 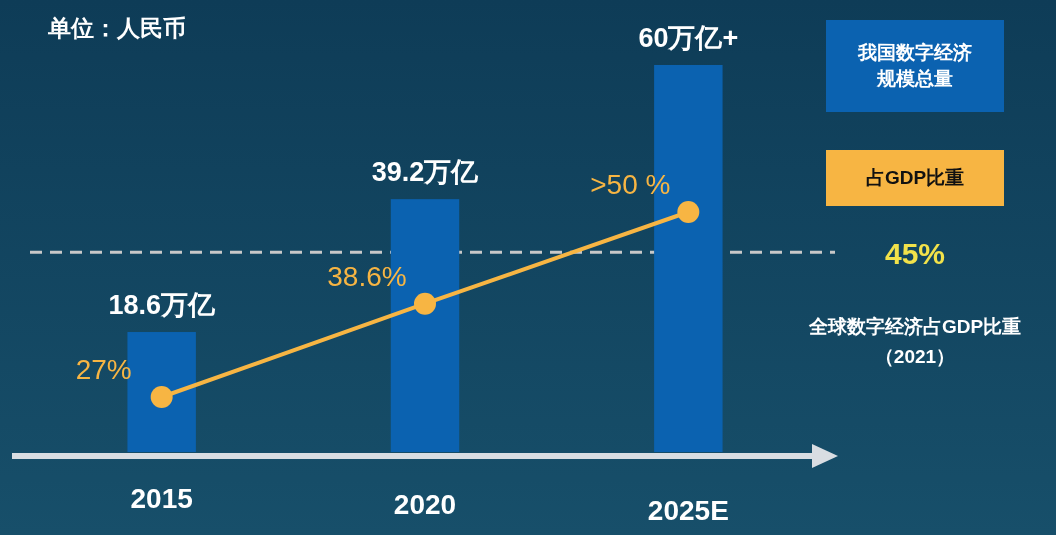 I want to click on data-label: >50 %, so click(x=630, y=184).